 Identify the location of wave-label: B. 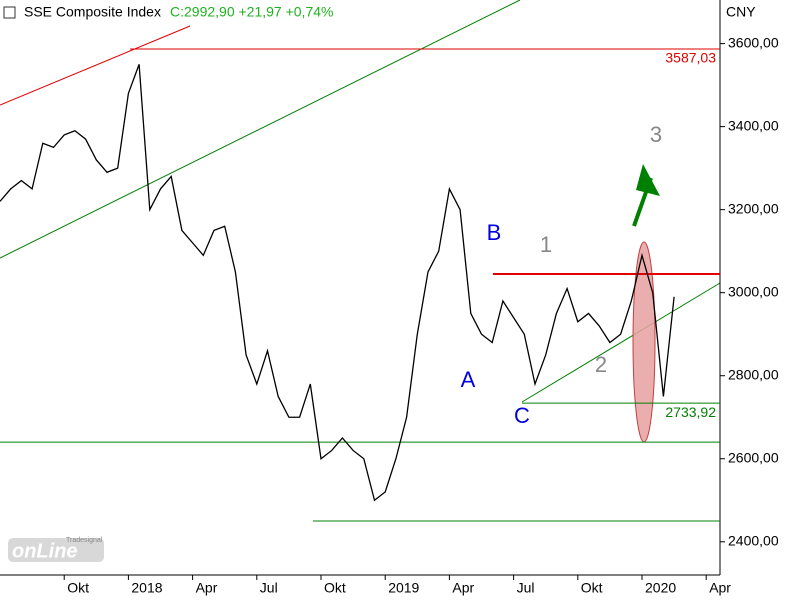
(494, 232).